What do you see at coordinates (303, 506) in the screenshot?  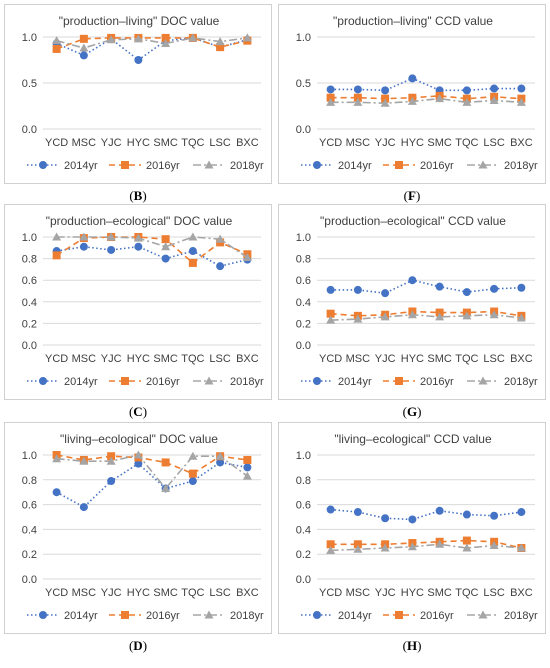 I see `y-tick-label: 0.6` at bounding box center [303, 506].